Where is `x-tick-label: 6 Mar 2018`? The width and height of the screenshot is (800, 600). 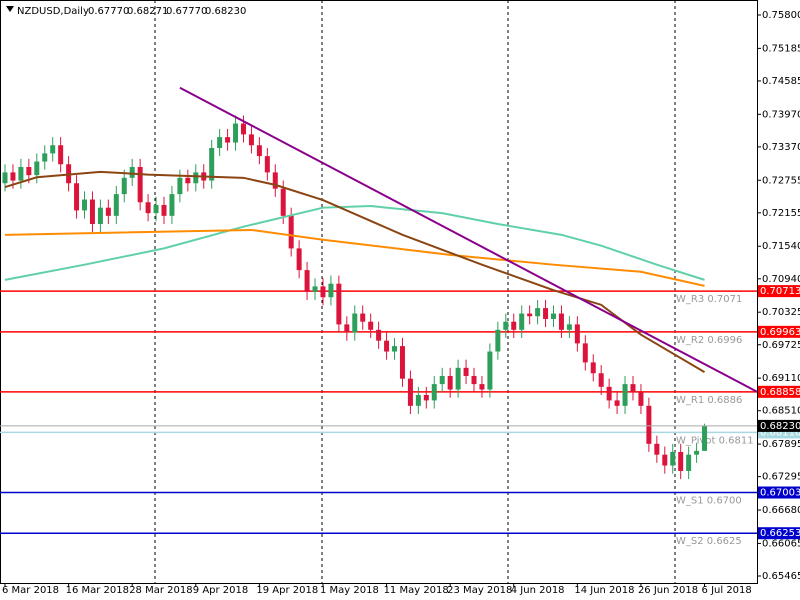
x-tick-label: 6 Mar 2018 is located at coordinates (30, 590).